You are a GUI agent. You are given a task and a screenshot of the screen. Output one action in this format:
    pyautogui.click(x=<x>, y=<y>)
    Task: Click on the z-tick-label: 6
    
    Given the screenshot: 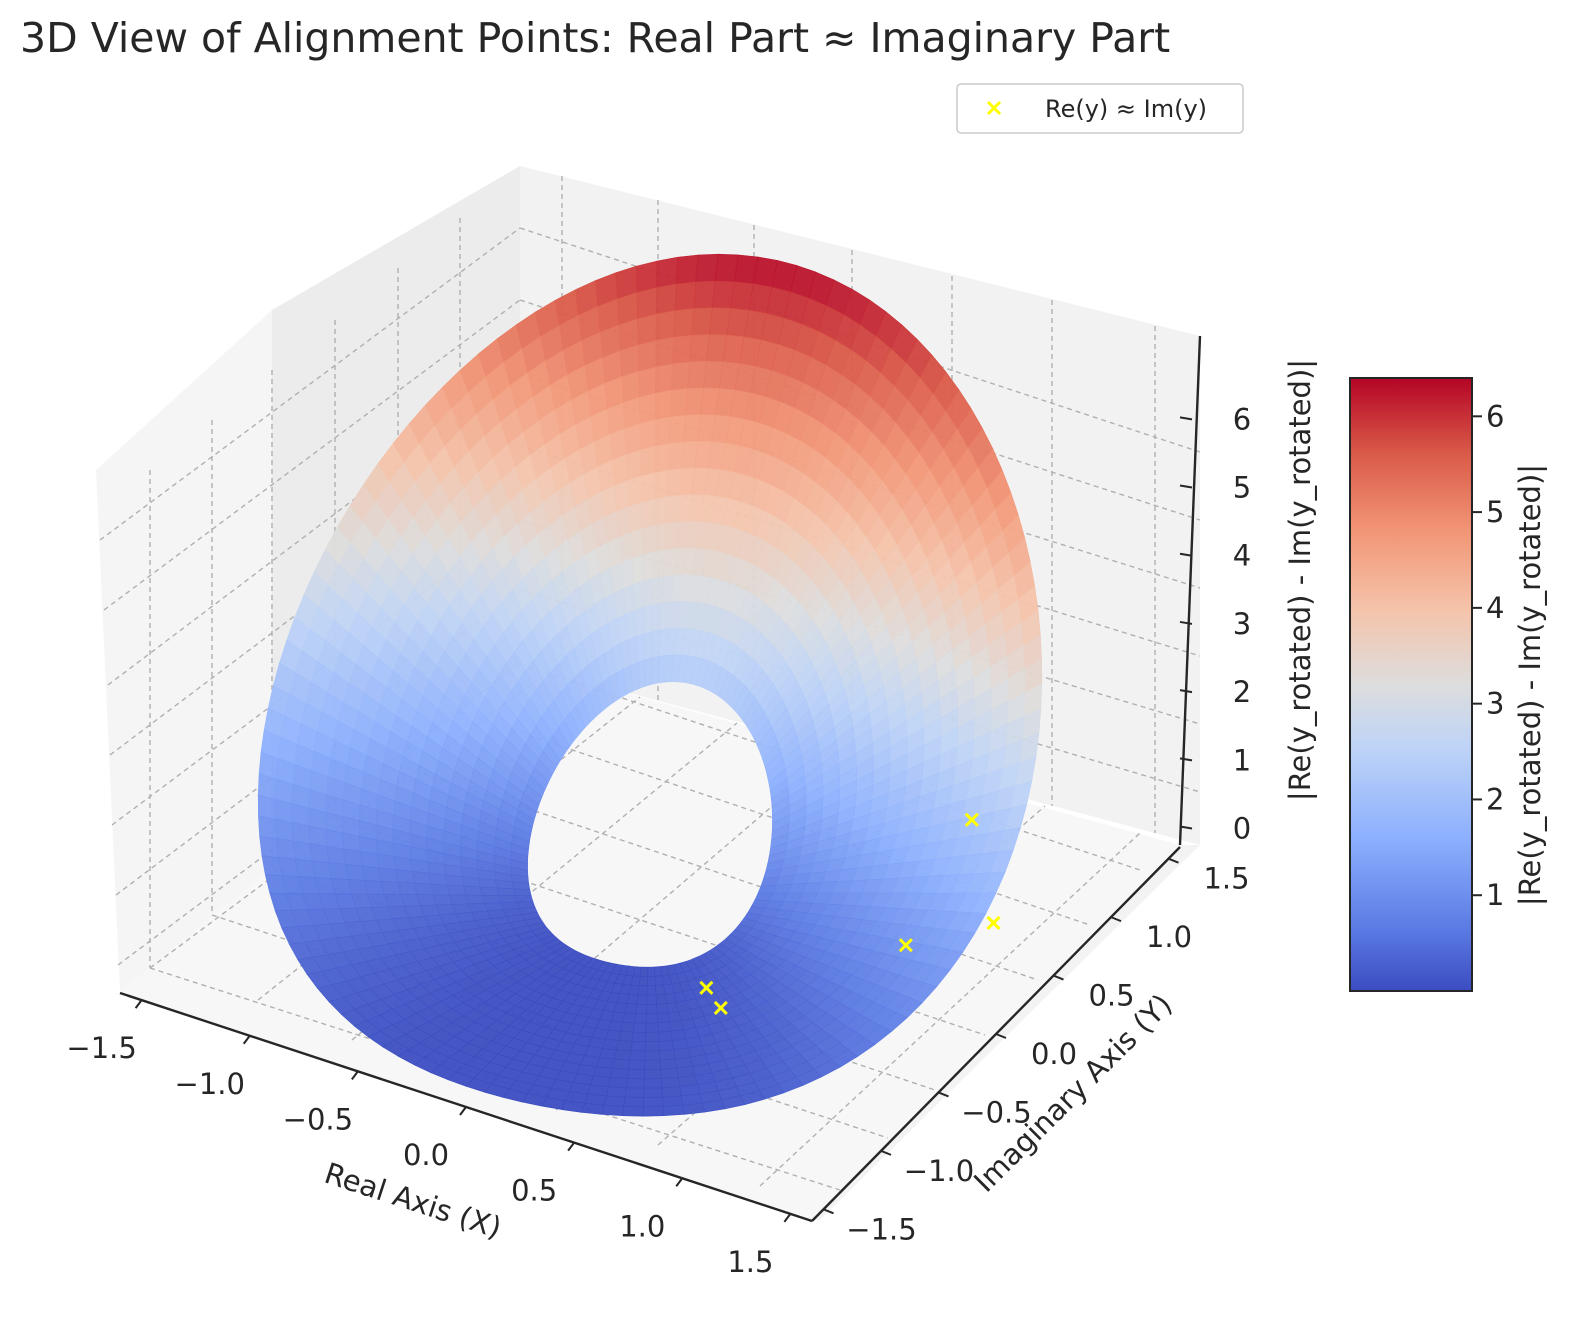 What is the action you would take?
    pyautogui.click(x=1242, y=419)
    